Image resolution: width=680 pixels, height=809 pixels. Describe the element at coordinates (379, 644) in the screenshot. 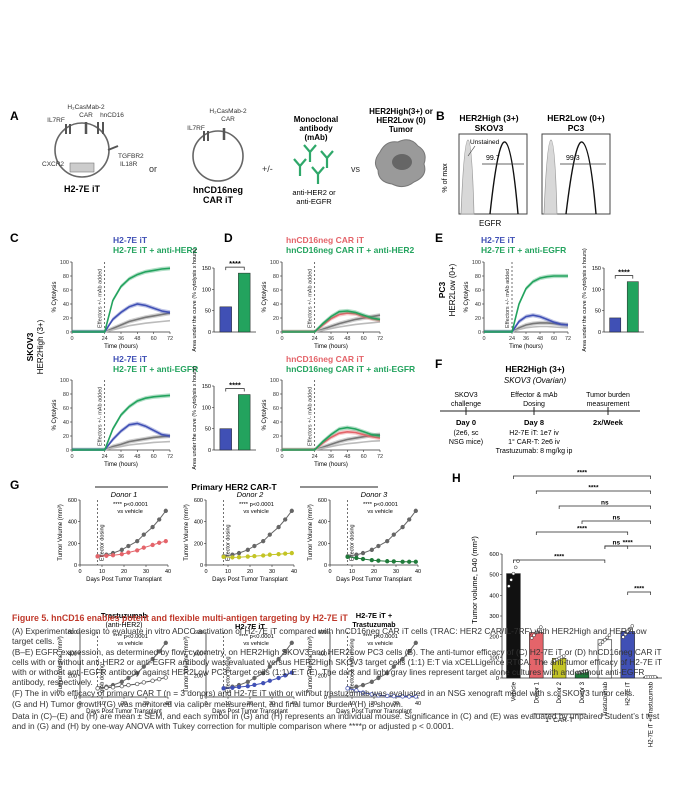

I see `significance-sub-label: vs vehicle` at that location.